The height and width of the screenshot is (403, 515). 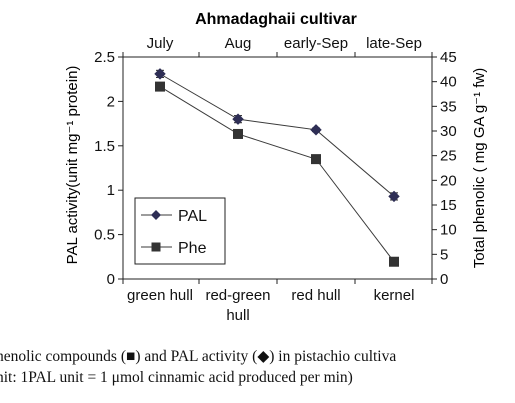 I want to click on legend-box, so click(x=180, y=231).